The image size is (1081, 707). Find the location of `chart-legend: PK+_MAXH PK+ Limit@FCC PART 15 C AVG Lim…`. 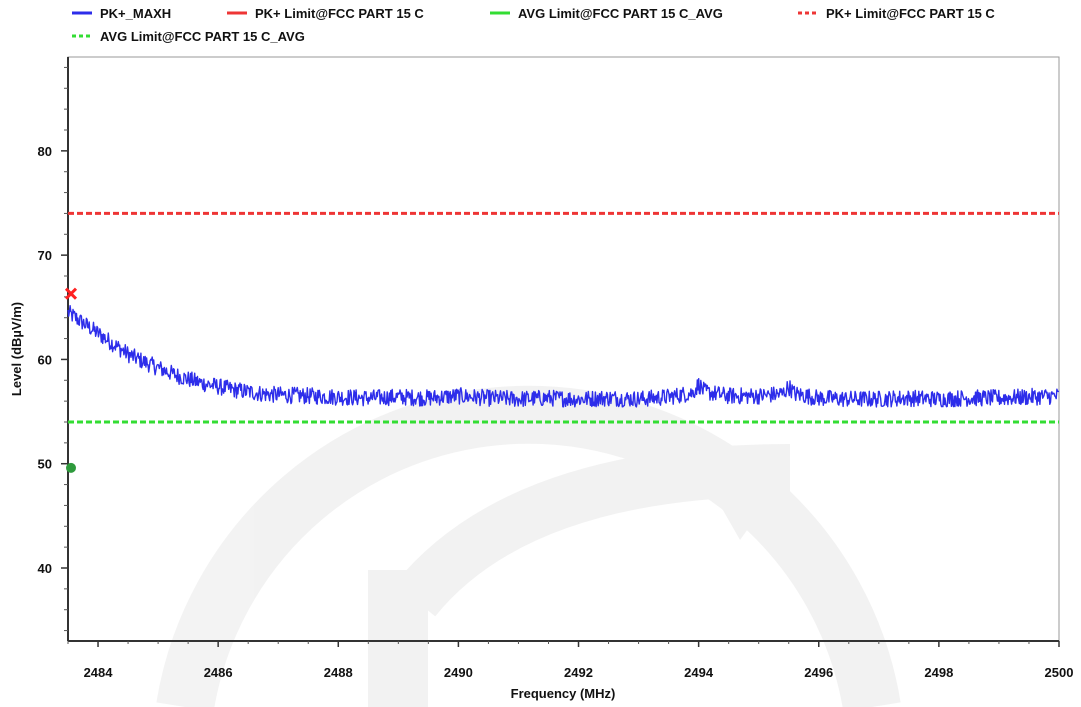

chart-legend: PK+_MAXH PK+ Limit@FCC PART 15 C AVG Lim… is located at coordinates (533, 25).